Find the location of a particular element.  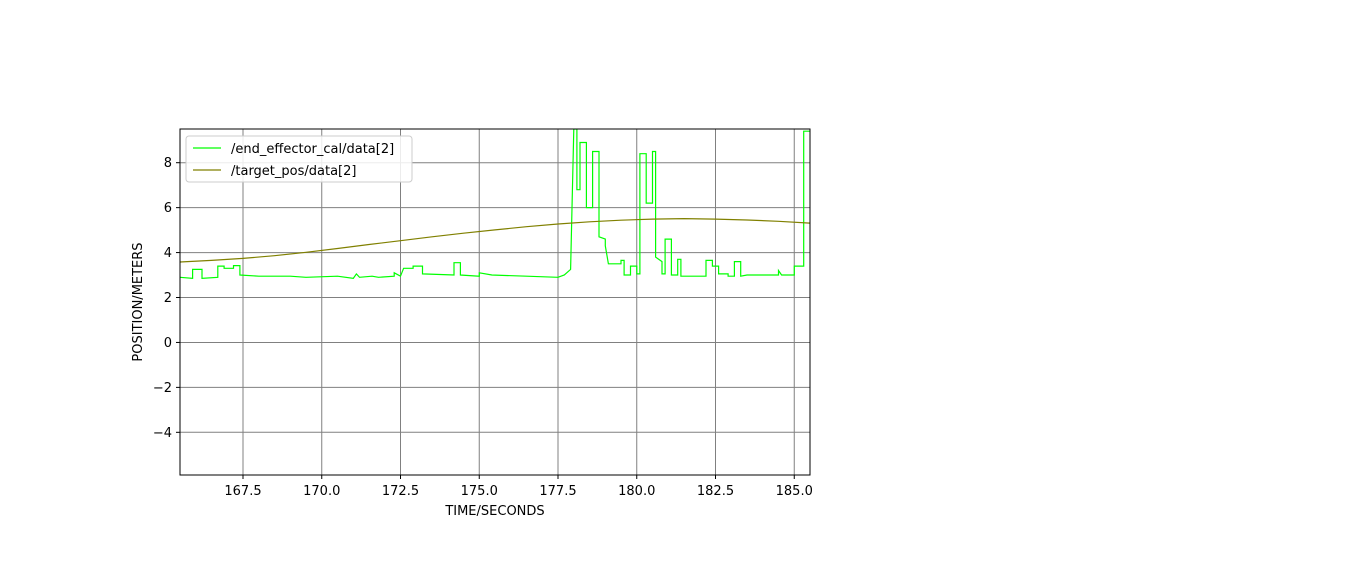

x-tick-label: 170.0 is located at coordinates (321, 491).